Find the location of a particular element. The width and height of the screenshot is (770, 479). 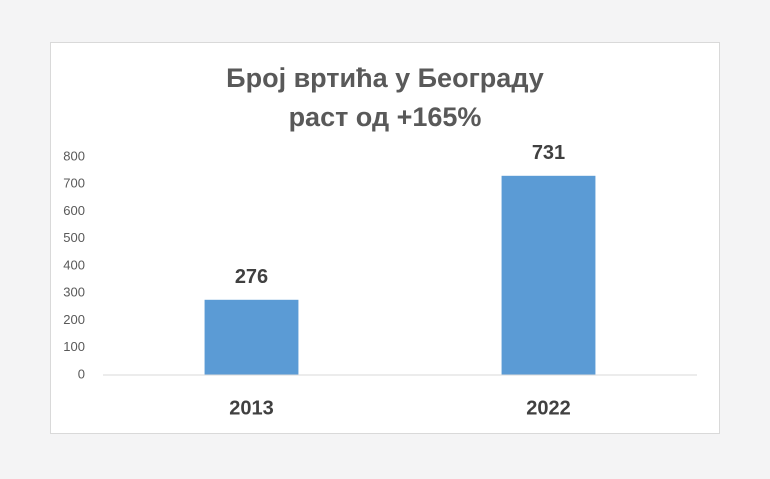

x-tick-label: 2022 is located at coordinates (548, 408).